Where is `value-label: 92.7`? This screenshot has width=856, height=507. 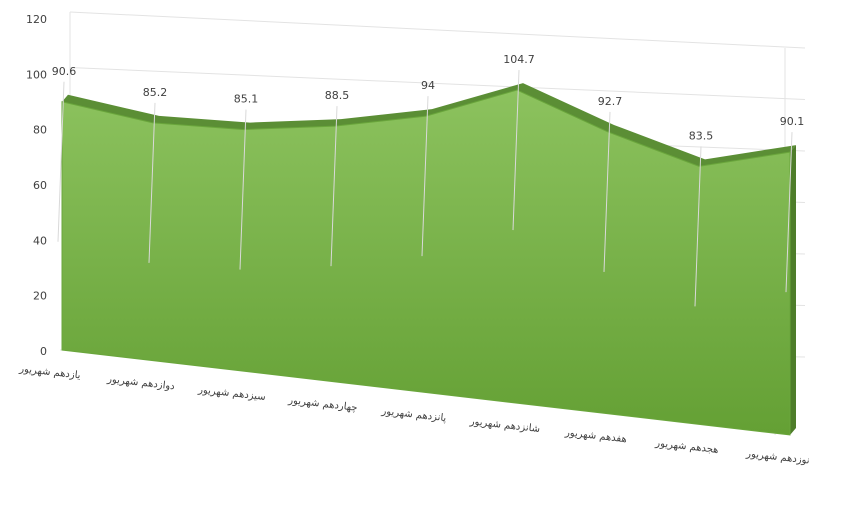
value-label: 92.7 is located at coordinates (610, 101).